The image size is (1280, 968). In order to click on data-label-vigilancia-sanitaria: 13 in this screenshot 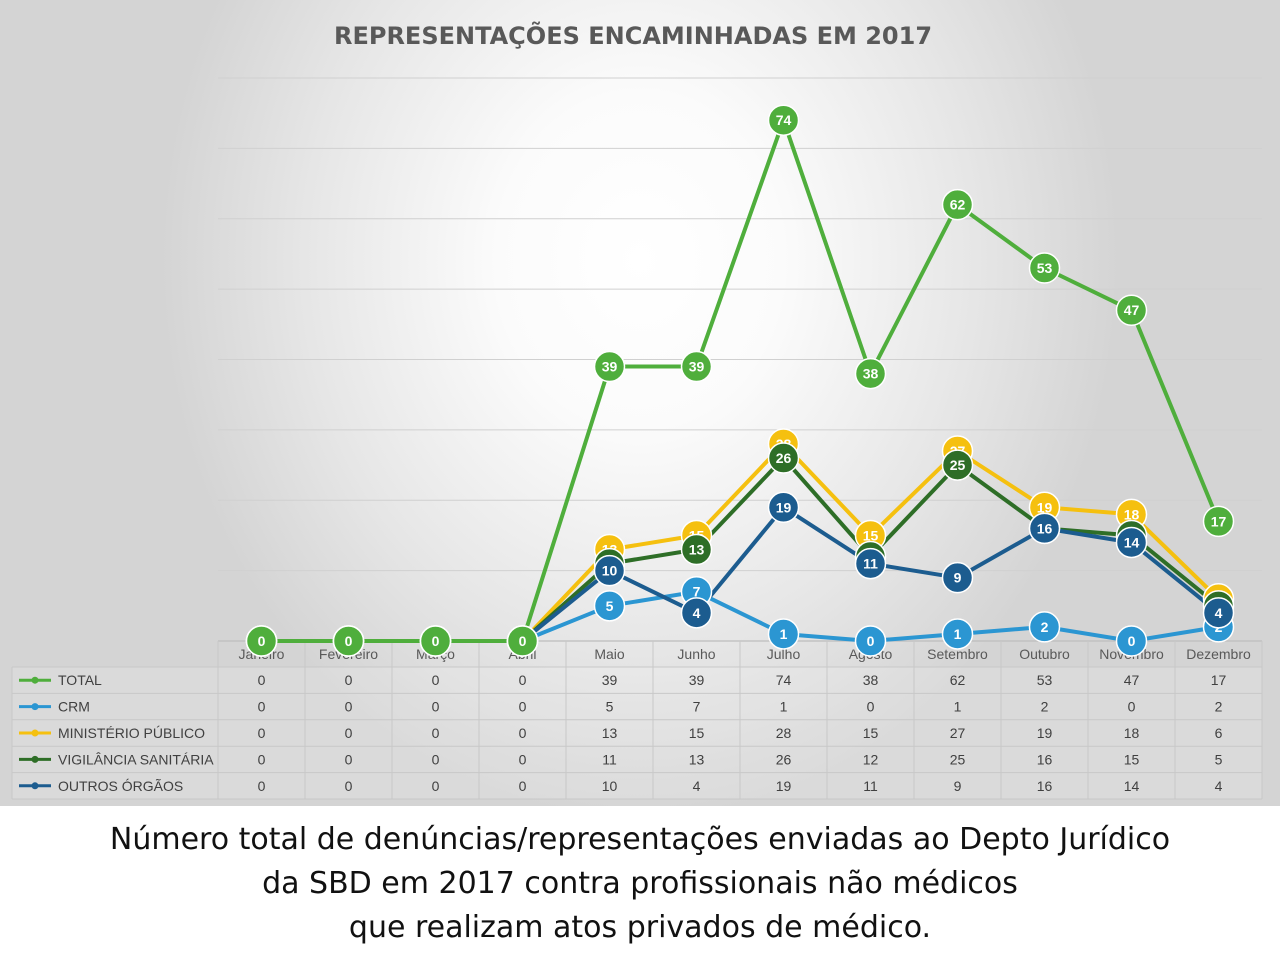, I will do `click(697, 550)`.